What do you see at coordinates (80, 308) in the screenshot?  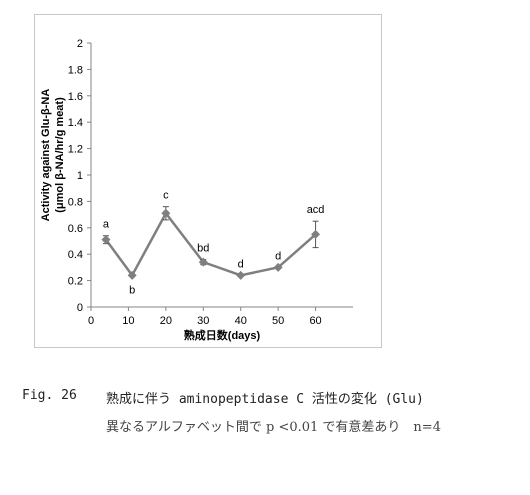 I see `y-tick-label: 0` at bounding box center [80, 308].